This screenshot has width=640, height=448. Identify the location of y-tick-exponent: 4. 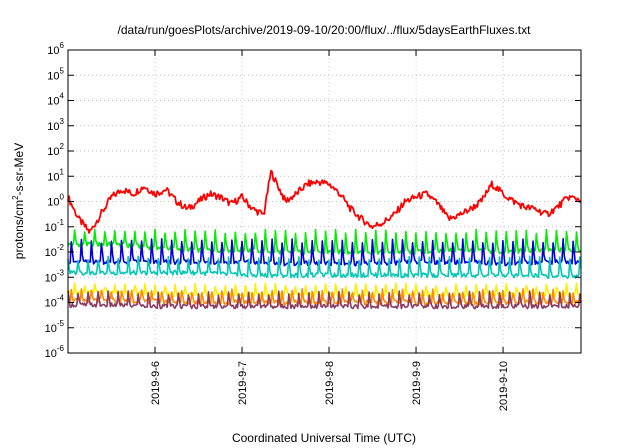
(62, 96).